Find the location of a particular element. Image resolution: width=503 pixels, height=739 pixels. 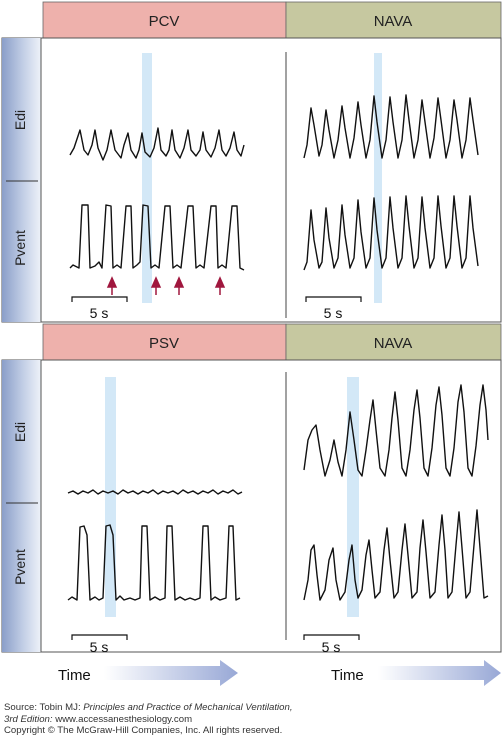

pcv-header-bg is located at coordinates (164, 20).